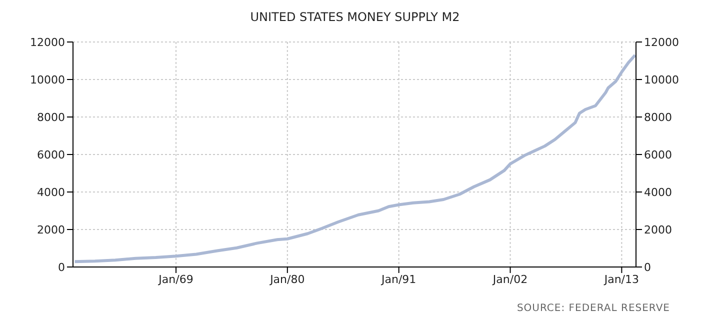 The height and width of the screenshot is (325, 710). What do you see at coordinates (593, 308) in the screenshot?
I see `source-note: SOURCE: FEDERAL RESERVE` at bounding box center [593, 308].